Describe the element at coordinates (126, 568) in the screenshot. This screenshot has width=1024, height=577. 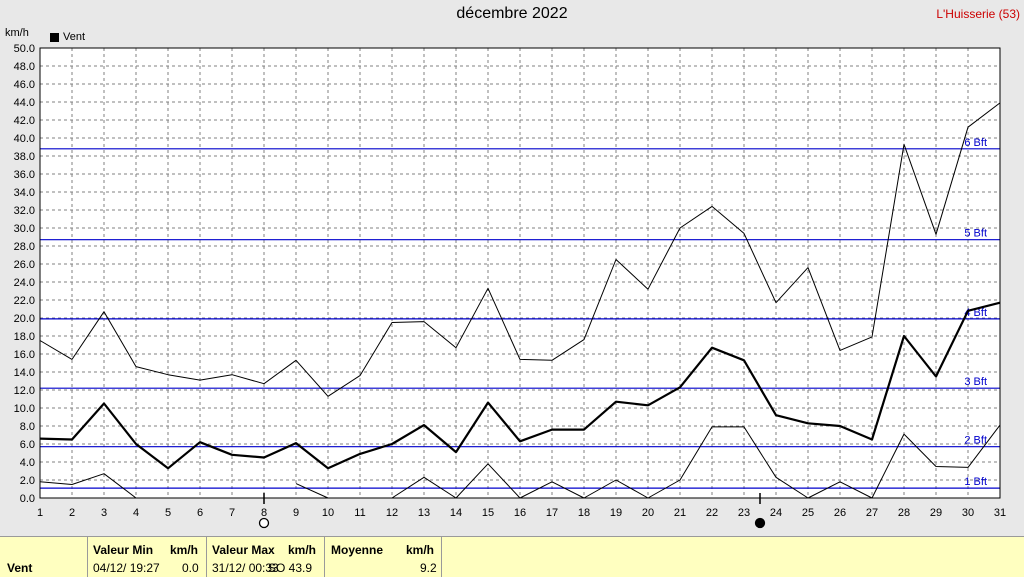
I see `min-date: 04/12/ 19:27` at that location.